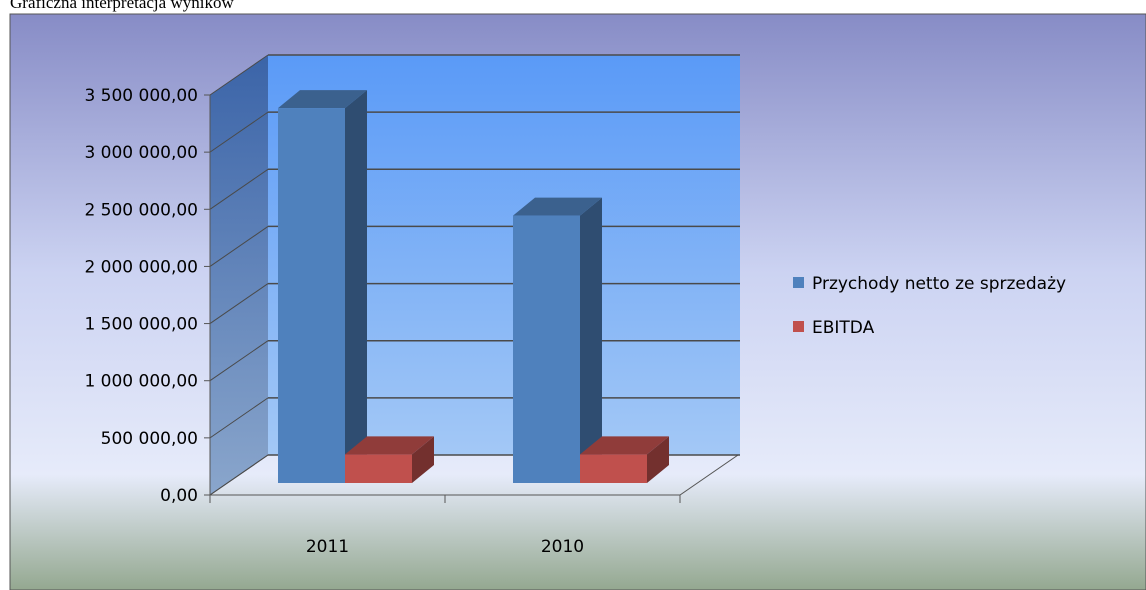 The height and width of the screenshot is (590, 1146). What do you see at coordinates (843, 328) in the screenshot?
I see `legend-label: EBITDA` at bounding box center [843, 328].